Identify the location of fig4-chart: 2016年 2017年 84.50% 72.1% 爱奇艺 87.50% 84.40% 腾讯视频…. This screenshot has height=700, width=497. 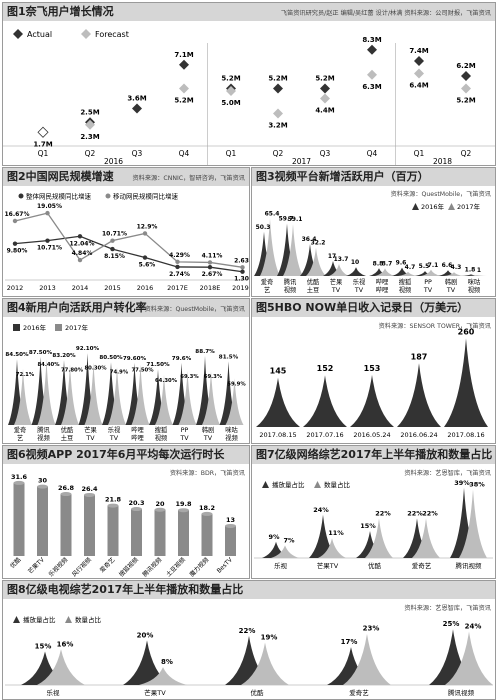
(125, 382).